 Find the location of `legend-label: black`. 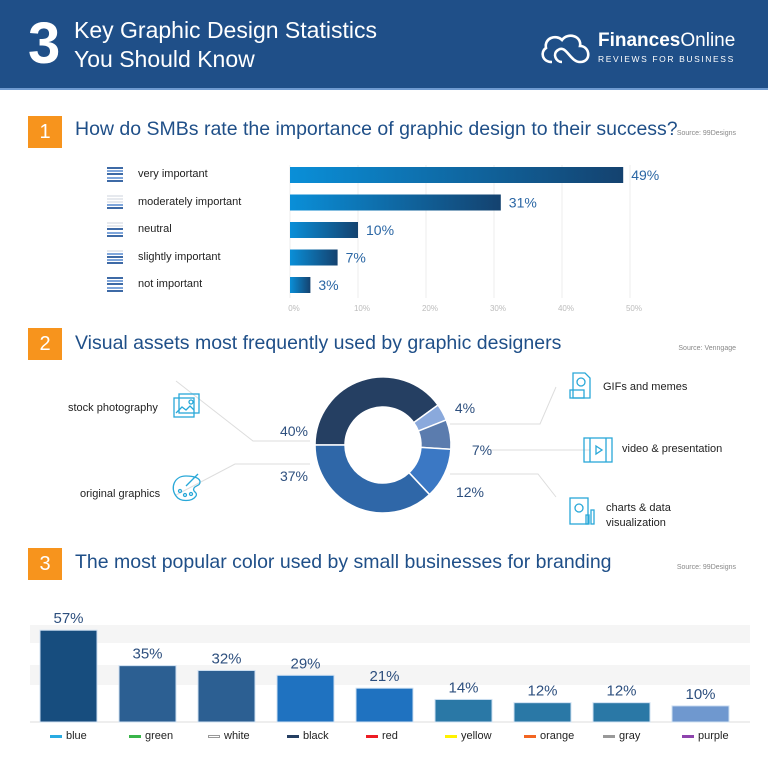

legend-label: black is located at coordinates (316, 736).